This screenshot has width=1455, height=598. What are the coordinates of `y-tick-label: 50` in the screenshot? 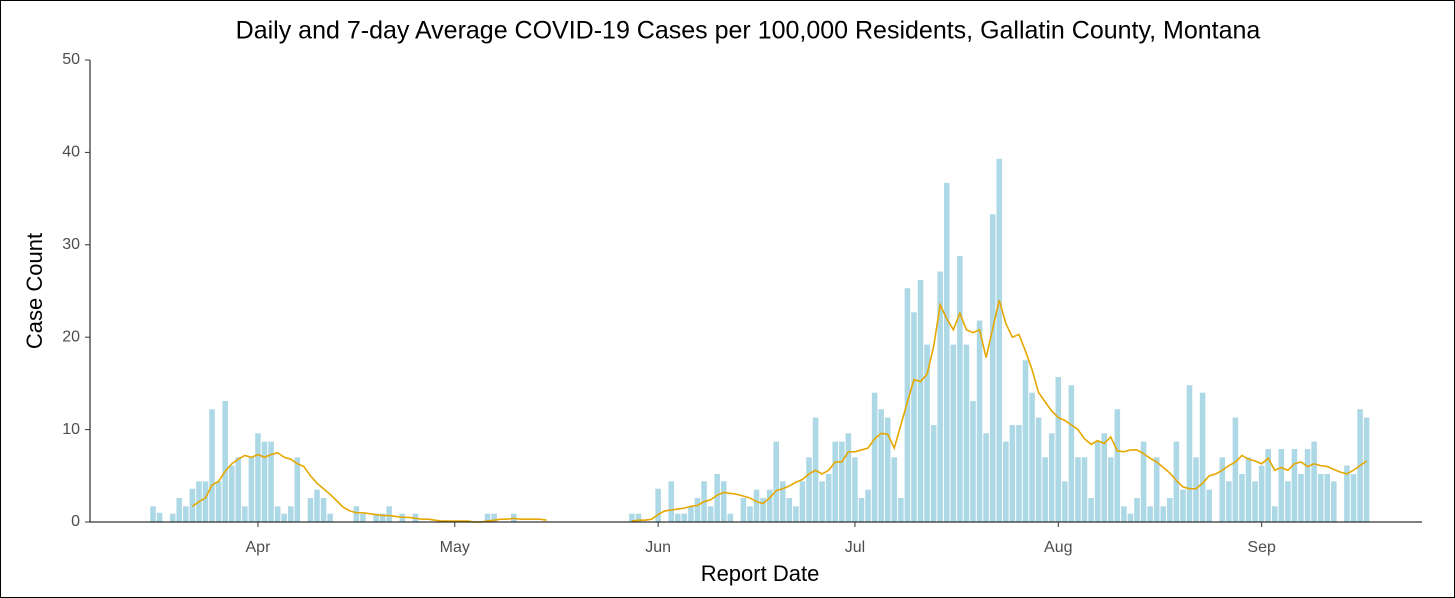 It's located at (71, 59).